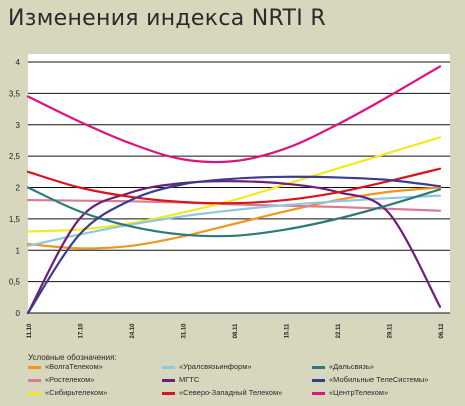 This screenshot has height=406, width=465. I want to click on x-tick-label: 22.11, so click(339, 330).